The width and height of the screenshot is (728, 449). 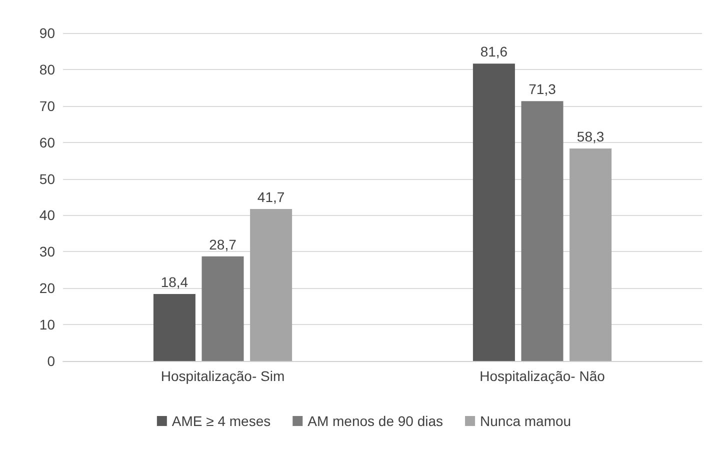 What do you see at coordinates (47, 178) in the screenshot?
I see `y-tick-label: 50` at bounding box center [47, 178].